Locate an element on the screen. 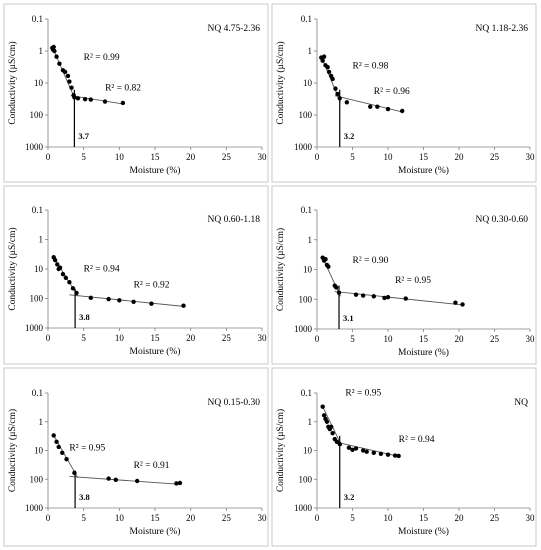 The width and height of the screenshot is (541, 550). r2-annotation-shallow: R² = 0.95 is located at coordinates (413, 281).